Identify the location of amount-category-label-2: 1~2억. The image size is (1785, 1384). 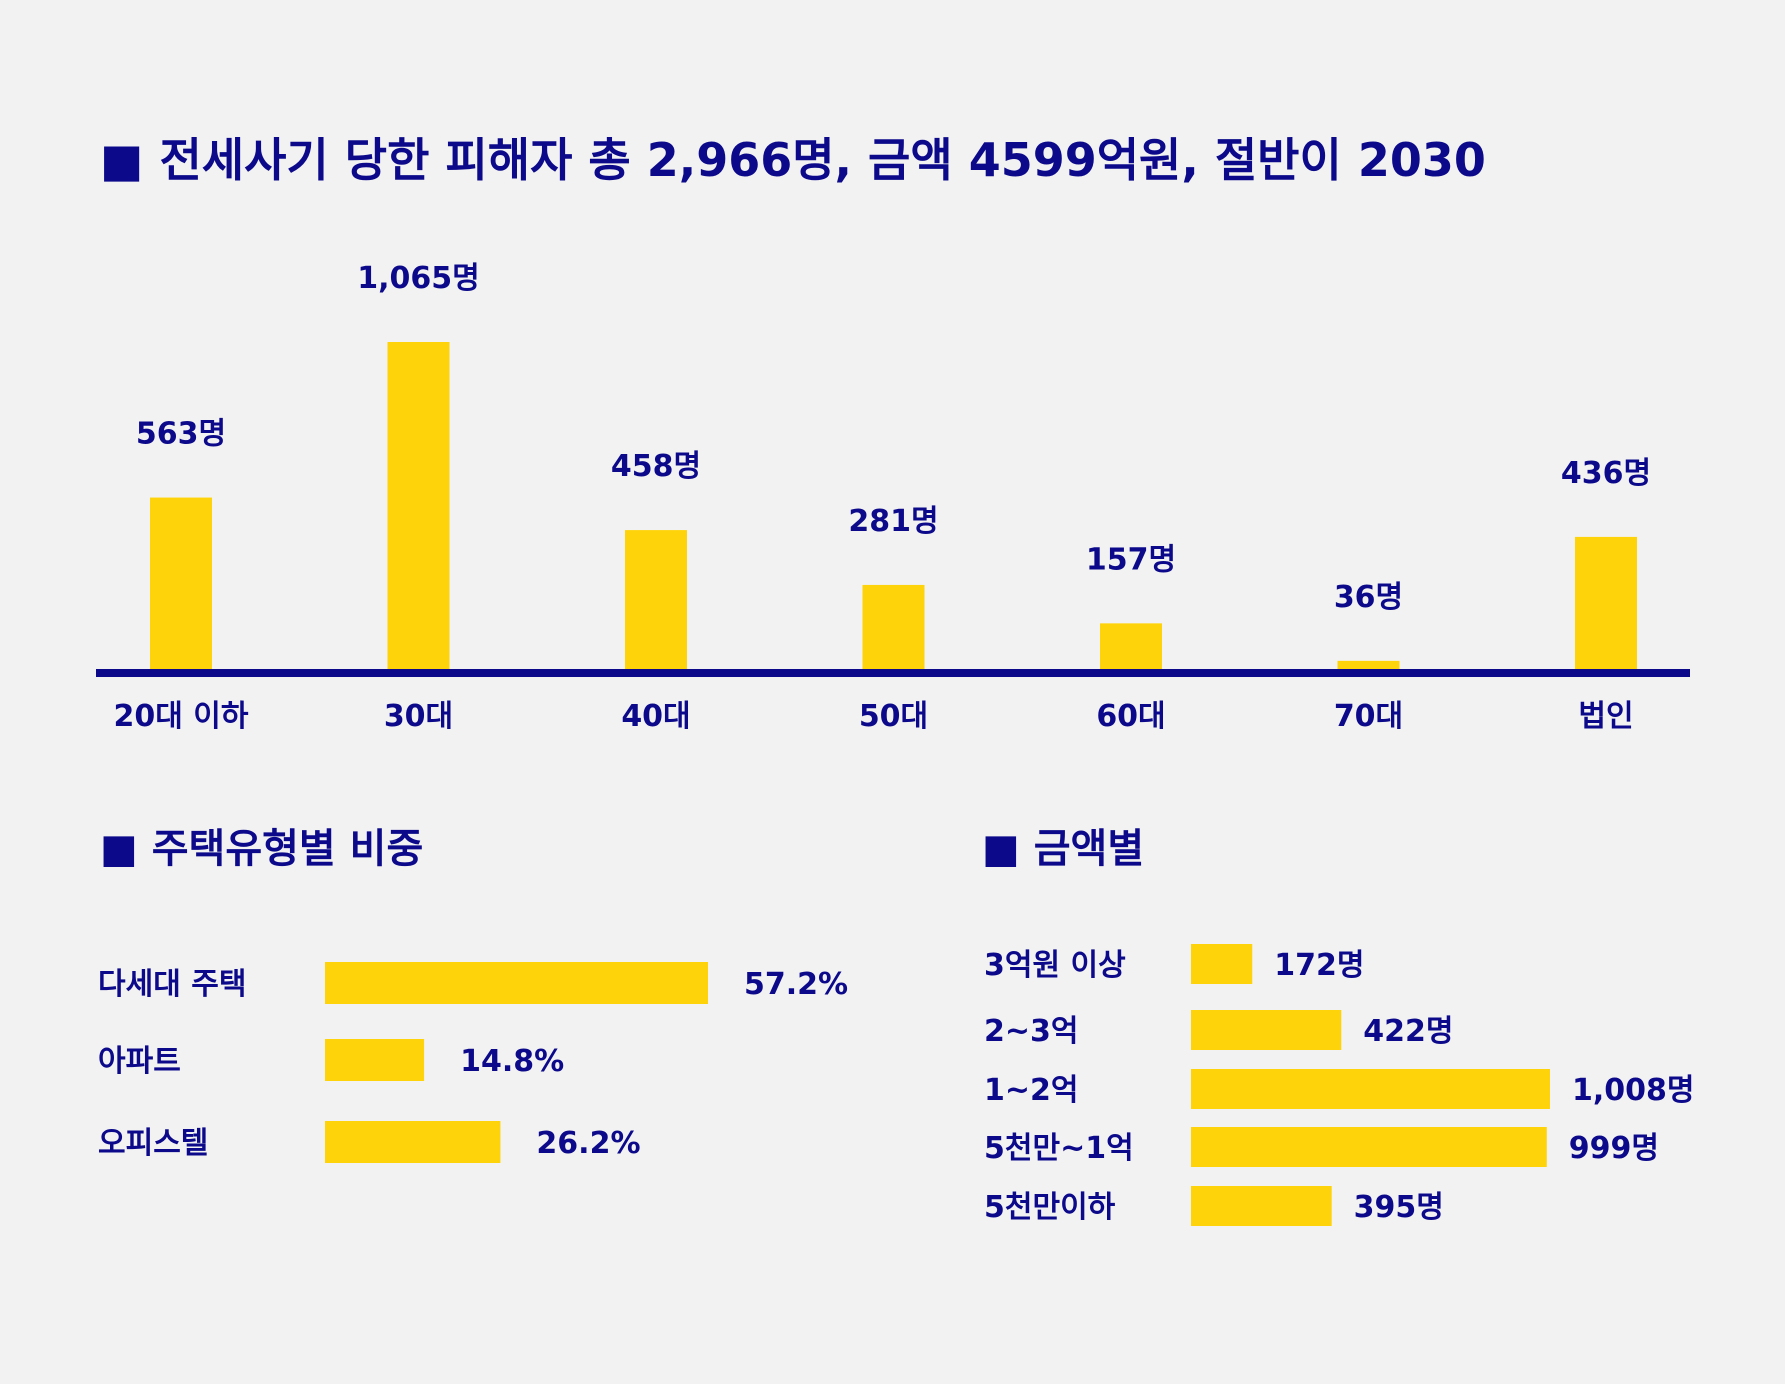
(1031, 1090).